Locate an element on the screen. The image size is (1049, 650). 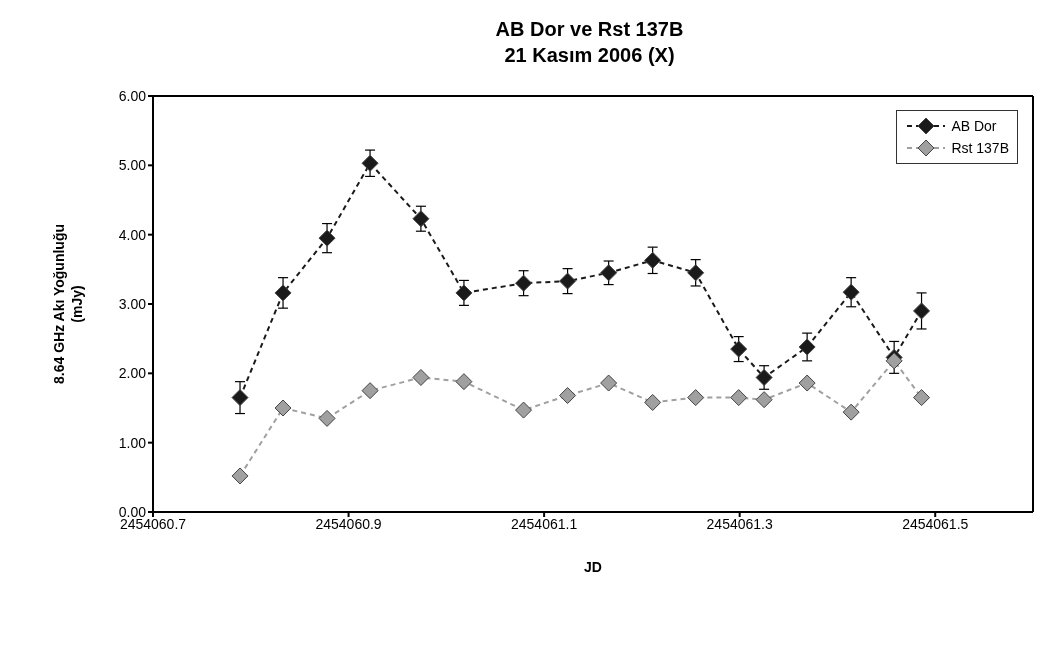
y-tick-label: 0.00 is located at coordinates (132, 511).